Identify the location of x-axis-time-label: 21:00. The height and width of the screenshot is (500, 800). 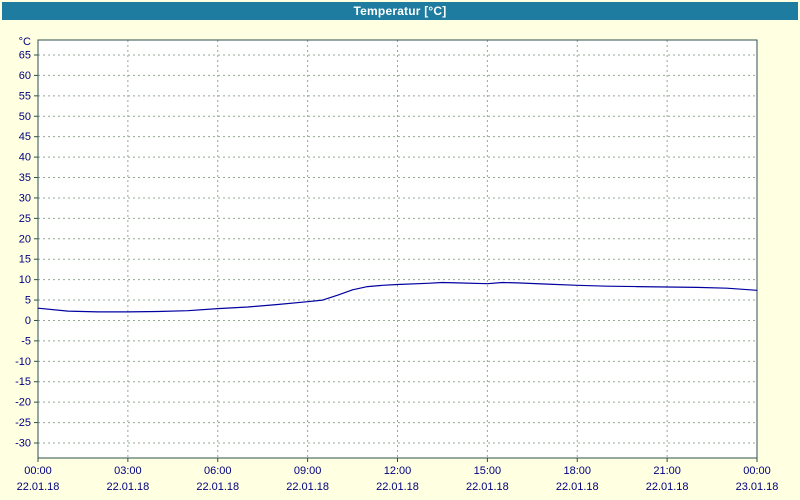
(667, 471).